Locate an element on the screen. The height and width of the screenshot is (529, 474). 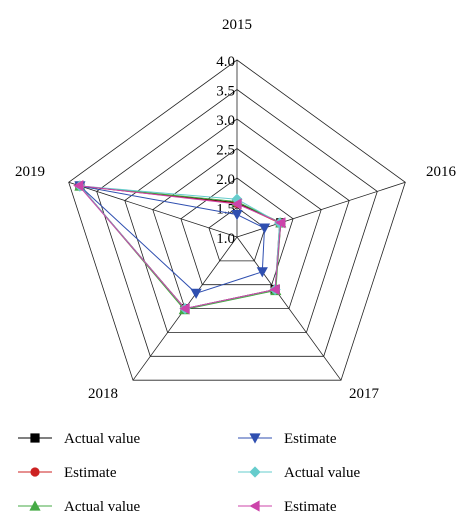
axis-label-2019: 2019 is located at coordinates (30, 172).